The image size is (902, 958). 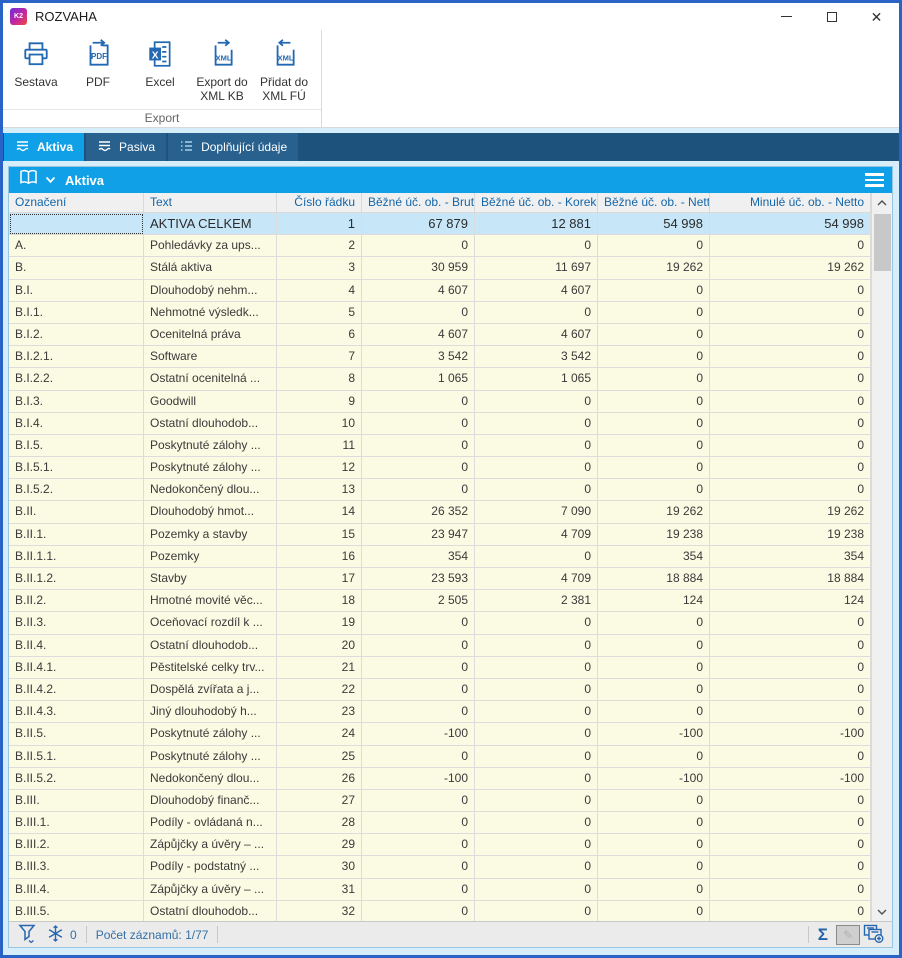 I want to click on table-row: B.I.2.1. Software 7 3 542 3 542 0 0, so click(x=440, y=357).